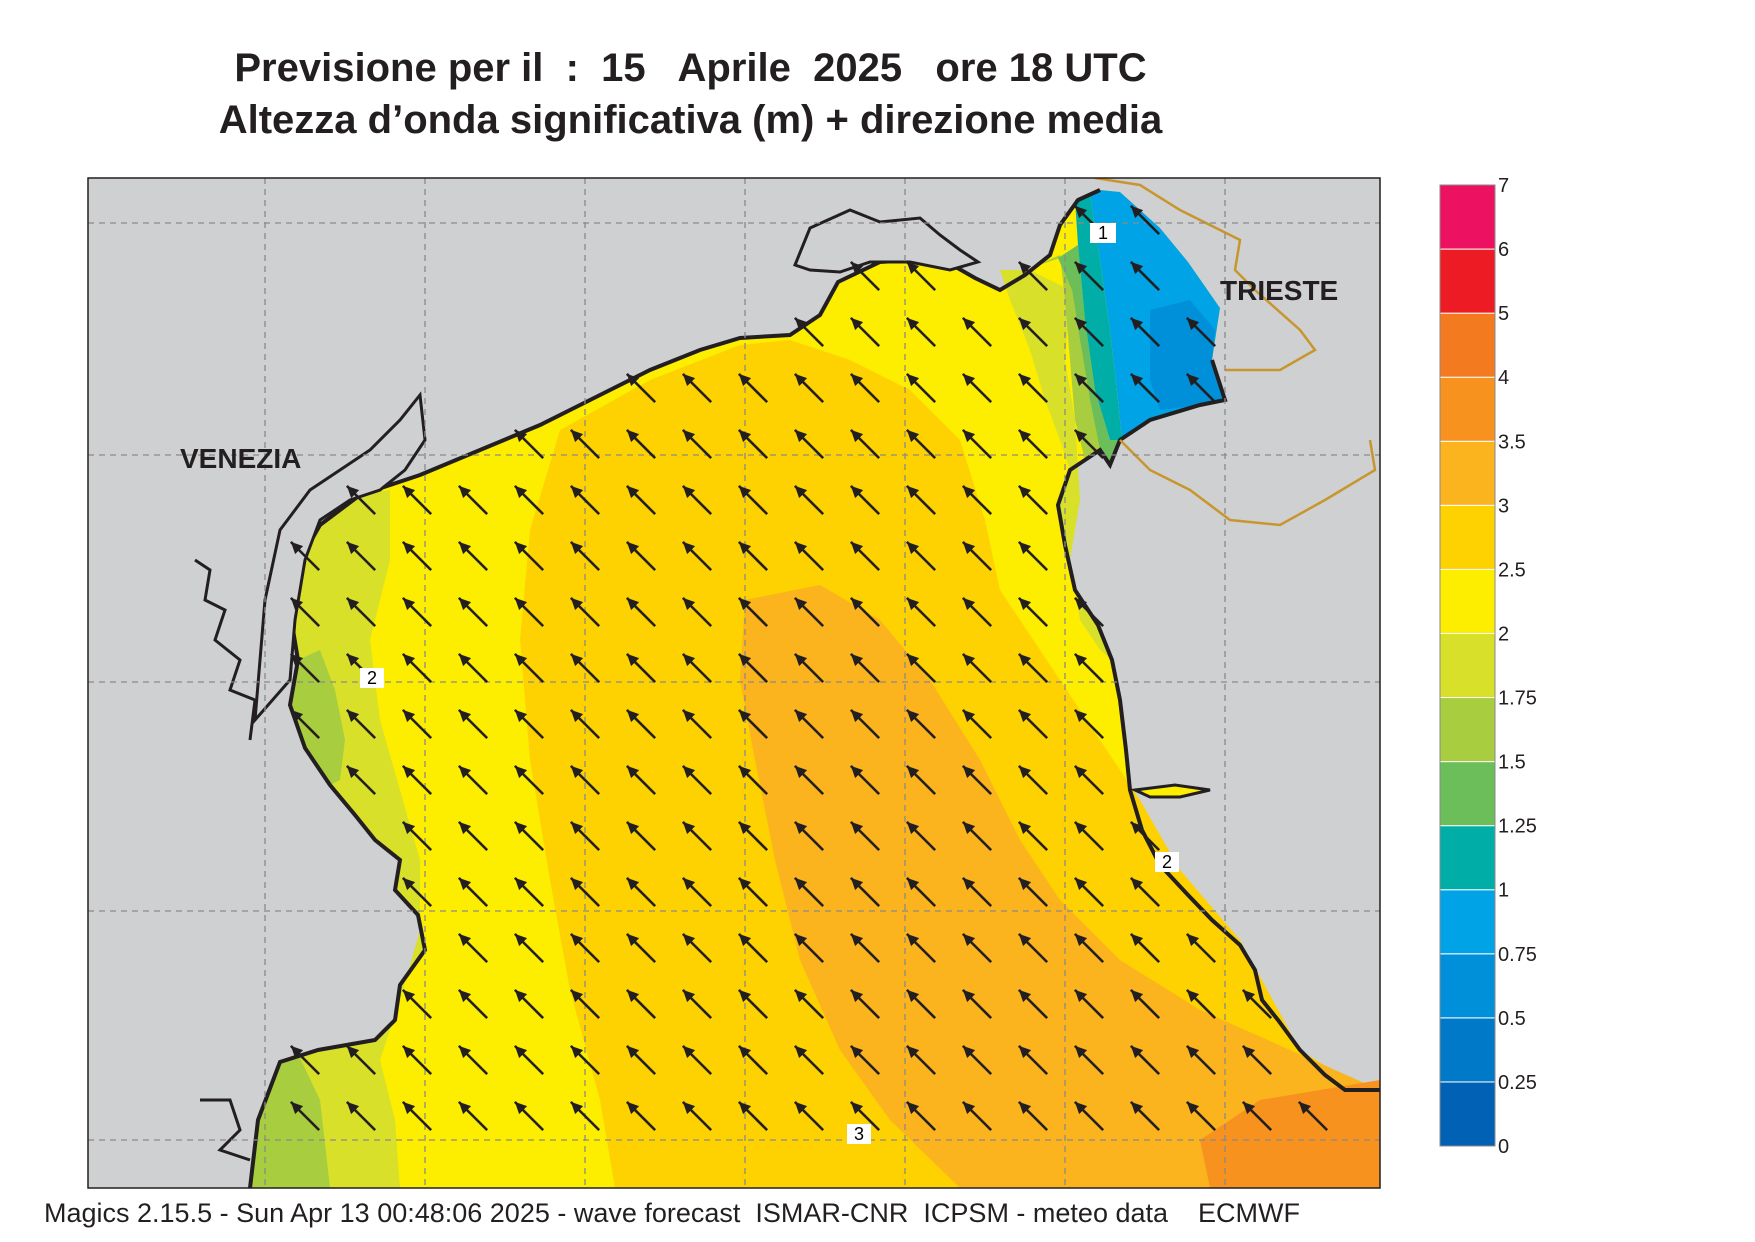 This screenshot has height=1242, width=1755. What do you see at coordinates (1065, 357) in the screenshot?
I see `wave-zone-1-5-to-1-75-east` at bounding box center [1065, 357].